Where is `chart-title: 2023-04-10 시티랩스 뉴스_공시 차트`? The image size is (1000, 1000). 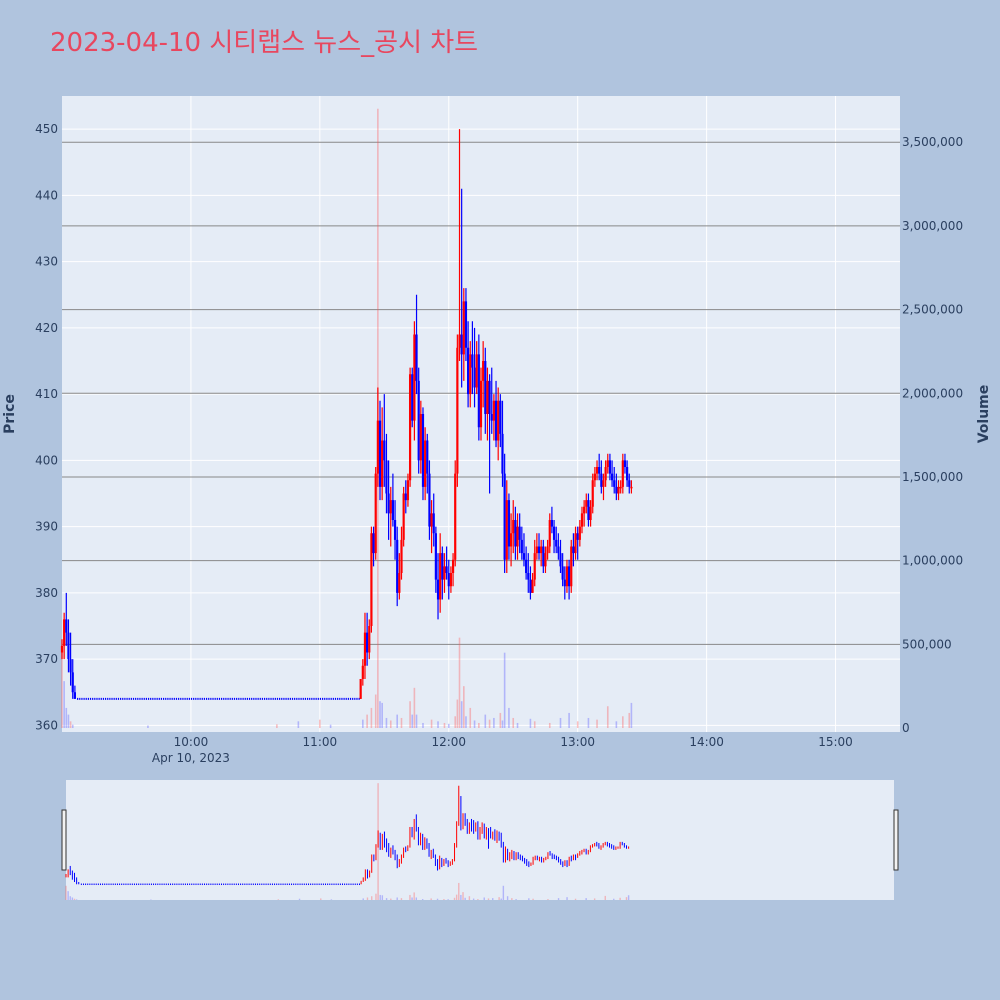 chart-title: 2023-04-10 시티랩스 뉴스_공시 차트 is located at coordinates (264, 43).